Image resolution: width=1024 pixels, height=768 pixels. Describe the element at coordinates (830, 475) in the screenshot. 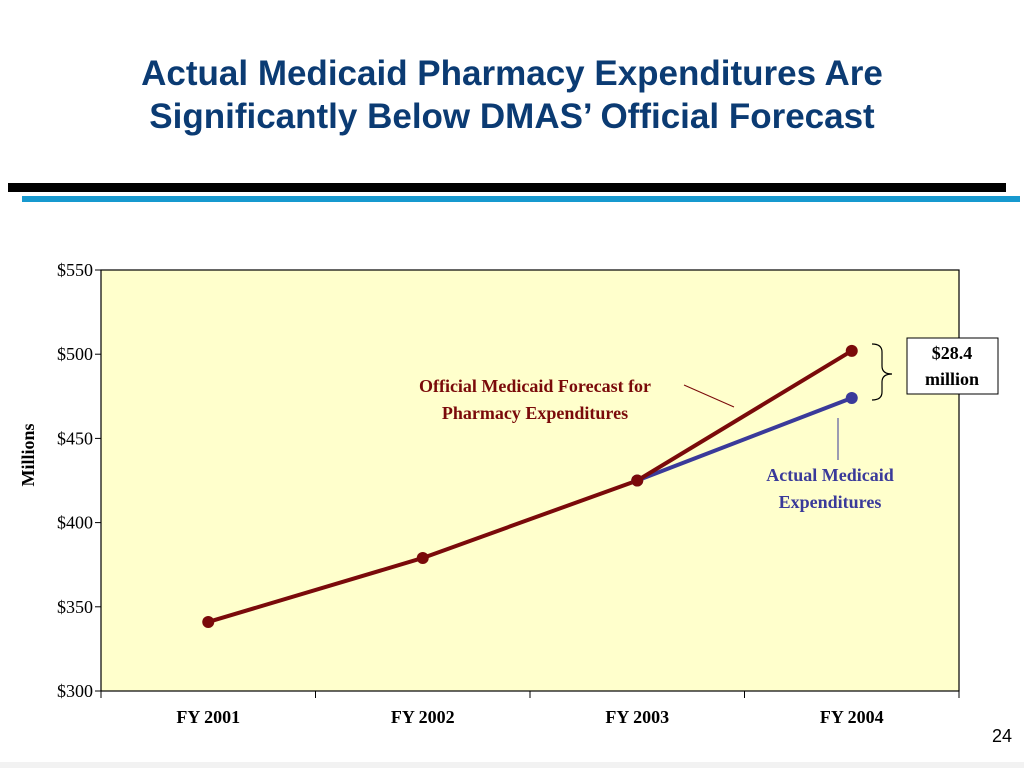

I see `actual-series-label-line-1: Actual Medicaid` at that location.